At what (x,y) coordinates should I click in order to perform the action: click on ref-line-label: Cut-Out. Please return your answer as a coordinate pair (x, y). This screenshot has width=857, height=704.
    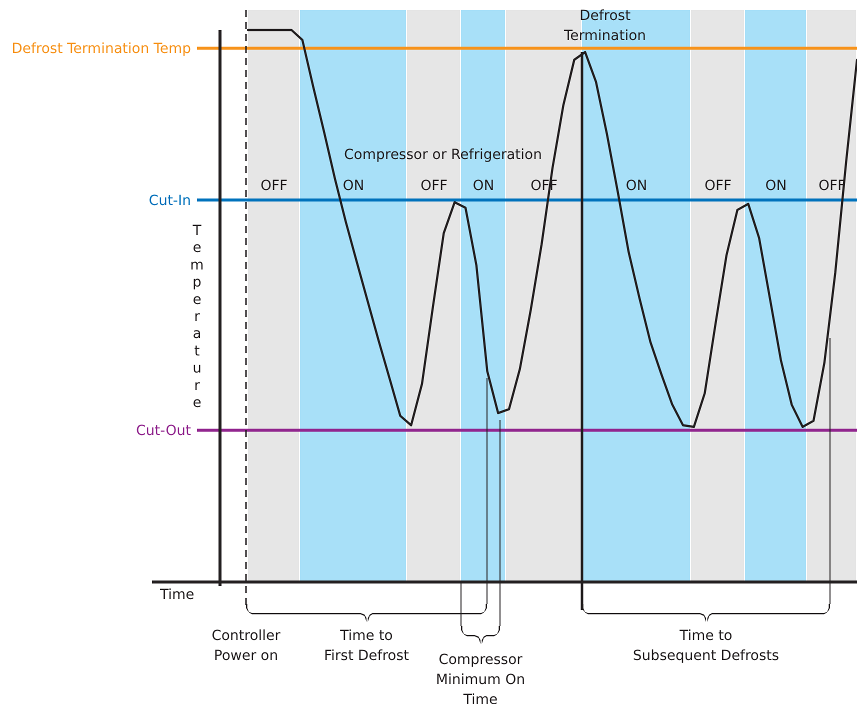
    Looking at the image, I should click on (164, 431).